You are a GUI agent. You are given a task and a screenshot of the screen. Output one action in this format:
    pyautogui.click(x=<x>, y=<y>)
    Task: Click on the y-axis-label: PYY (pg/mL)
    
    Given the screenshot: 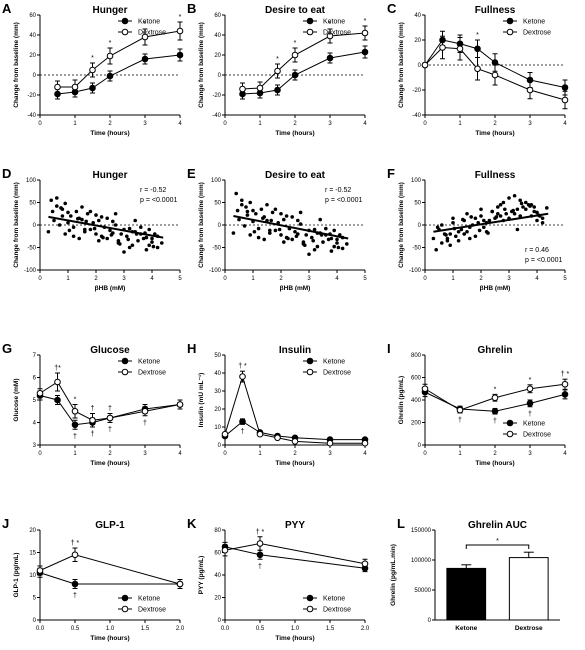 What is the action you would take?
    pyautogui.click(x=201, y=575)
    